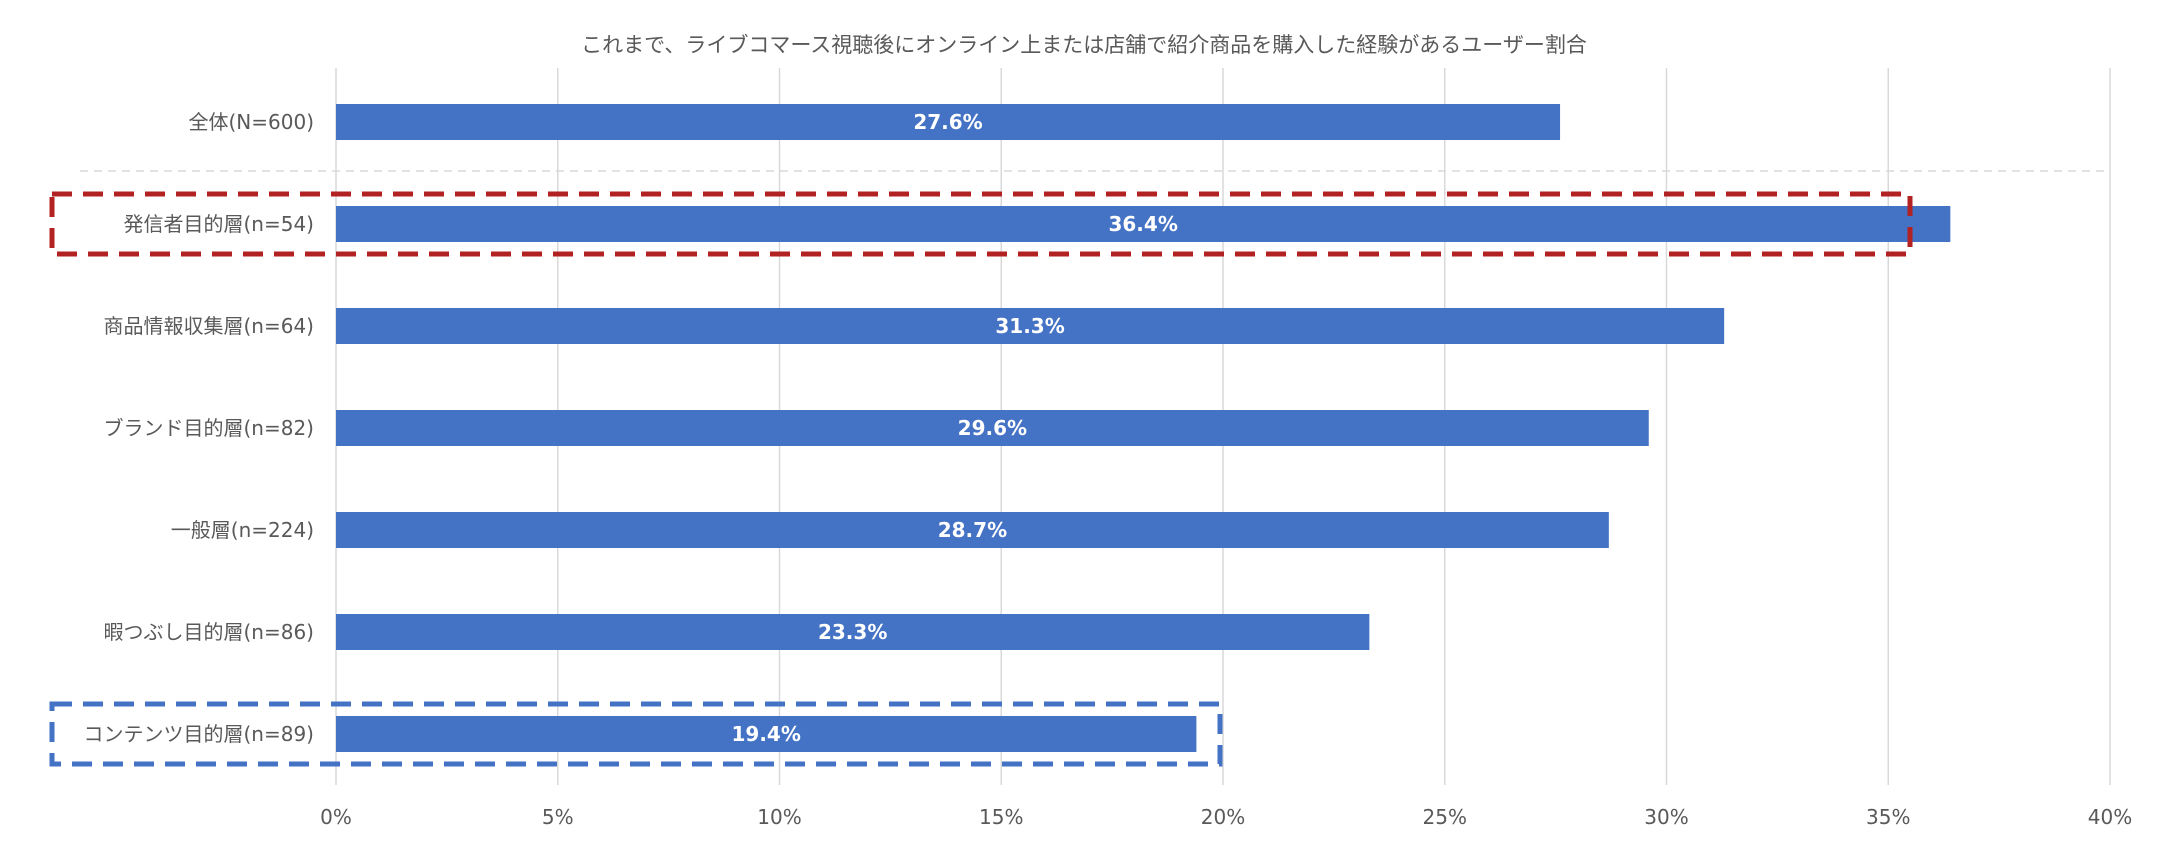 The image size is (2168, 862). I want to click on x-tick-label: 35%, so click(1888, 817).